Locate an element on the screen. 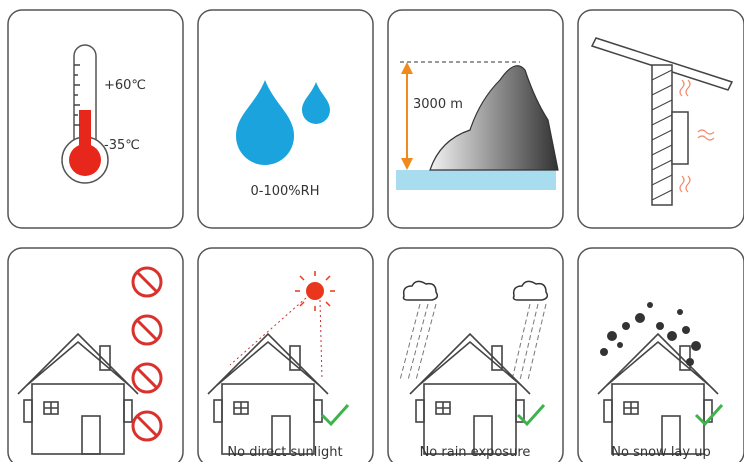 This screenshot has width=744, height=462. card-temperature: +60℃ -35℃ is located at coordinates (95, 119).